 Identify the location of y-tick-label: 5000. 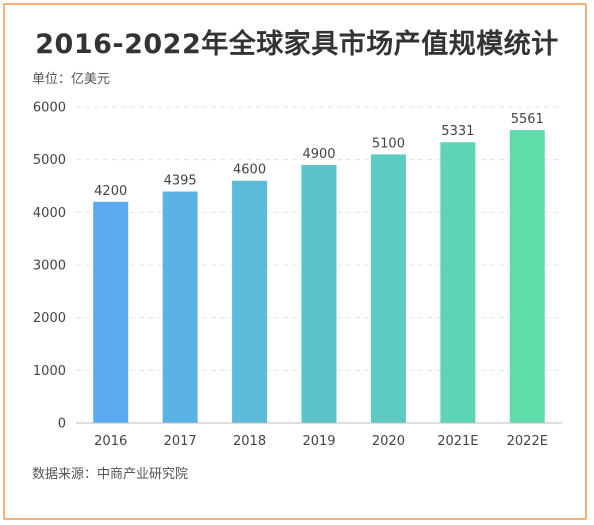
(49, 160).